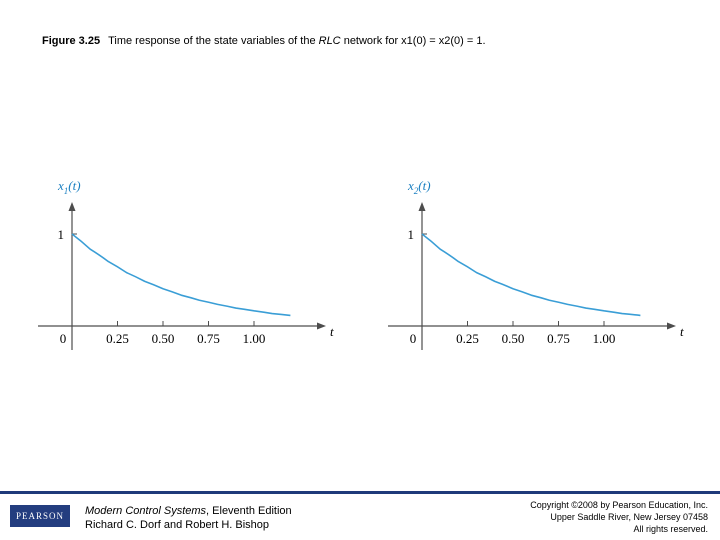 Image resolution: width=720 pixels, height=540 pixels. I want to click on book-title-line: Modern Control Systems, Eleventh Edition, so click(188, 511).